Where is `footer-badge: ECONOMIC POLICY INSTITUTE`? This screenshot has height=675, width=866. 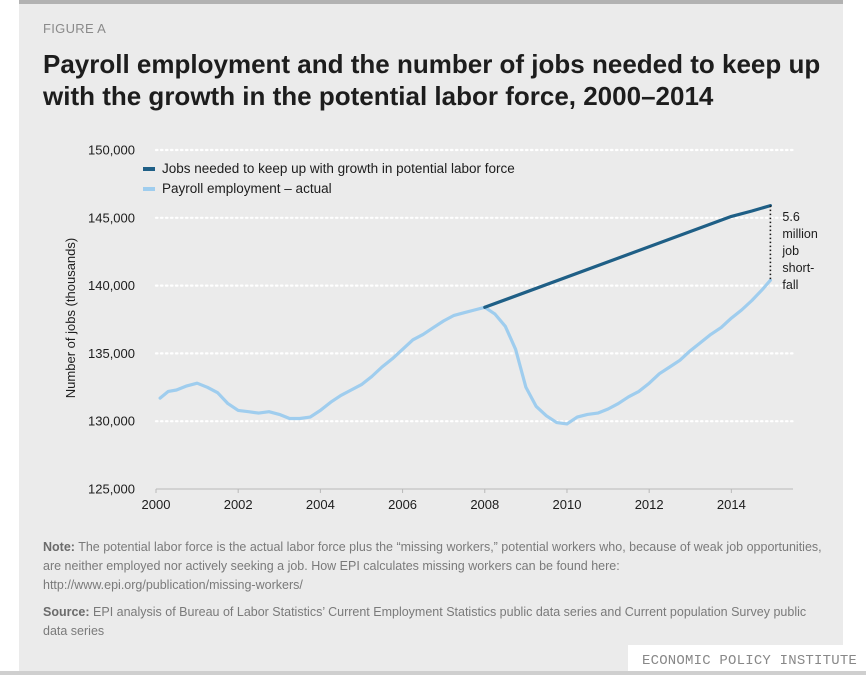
footer-badge: ECONOMIC POLICY INSTITUTE is located at coordinates (742, 660).